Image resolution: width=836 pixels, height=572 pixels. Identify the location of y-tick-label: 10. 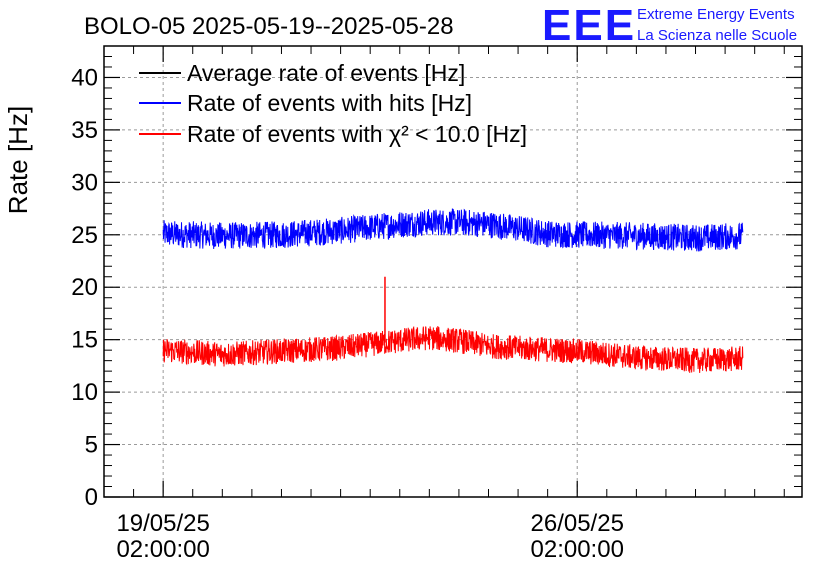
(84, 392).